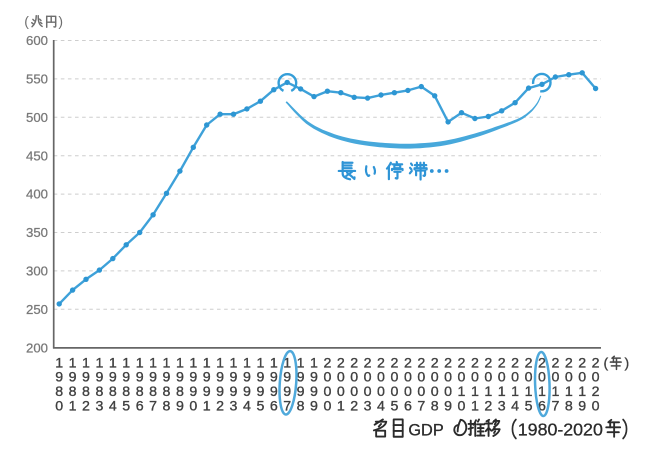 This screenshot has width=660, height=457. What do you see at coordinates (37, 155) in the screenshot?
I see `svg-text: 450` at bounding box center [37, 155].